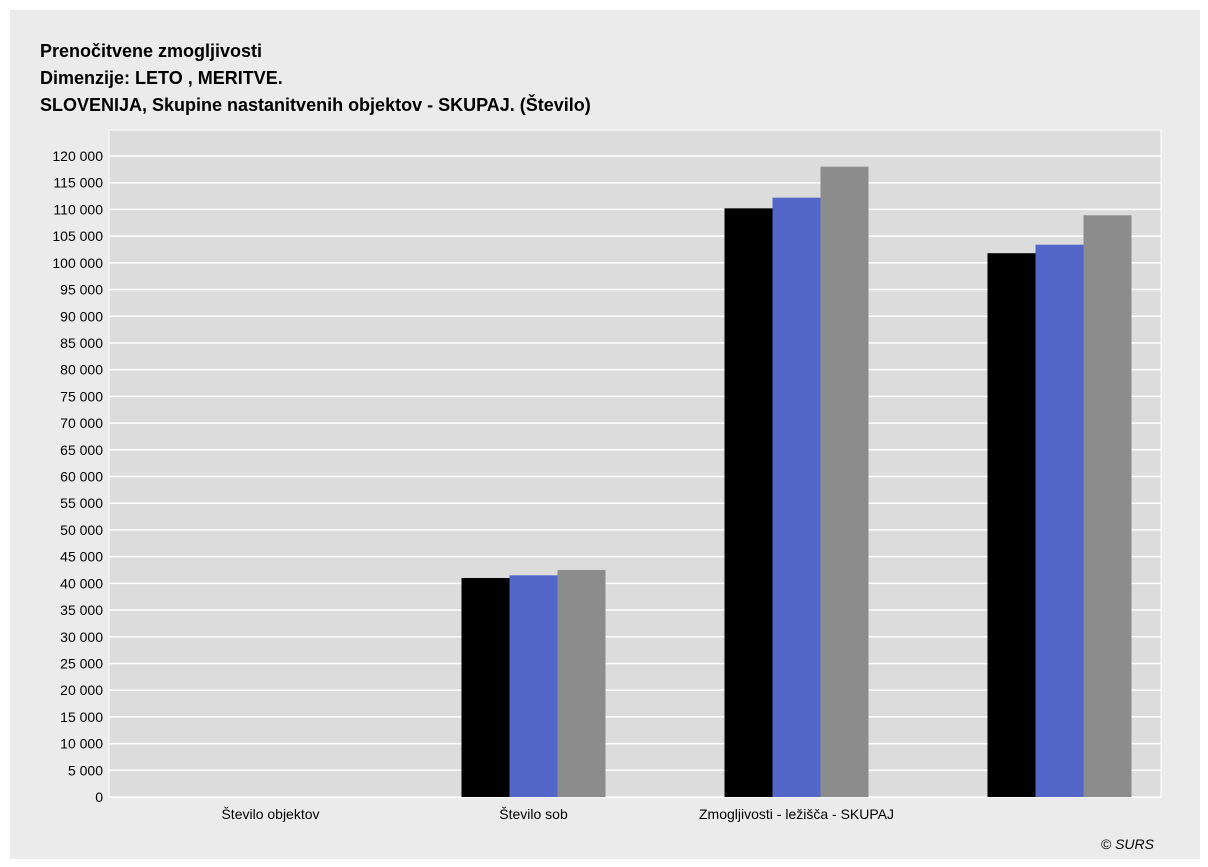 This screenshot has height=867, width=1208. Describe the element at coordinates (78, 209) in the screenshot. I see `y-tick-label: 110 000` at that location.